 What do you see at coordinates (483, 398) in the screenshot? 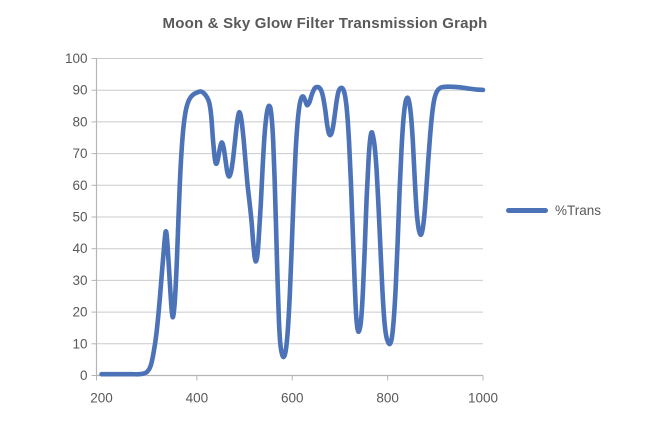
I see `x-axis-label: 1000` at bounding box center [483, 398].